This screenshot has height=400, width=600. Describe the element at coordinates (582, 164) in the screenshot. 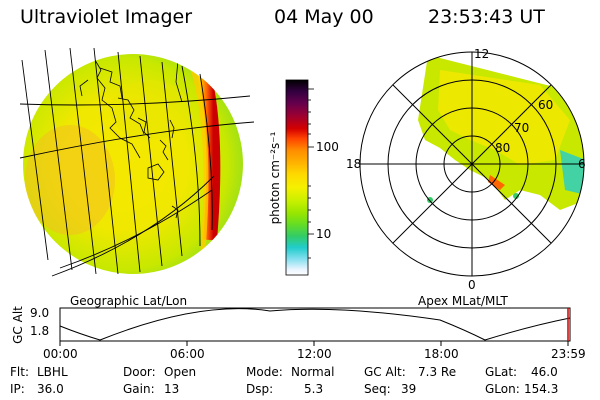

I see `mlt-label-6: 6` at that location.